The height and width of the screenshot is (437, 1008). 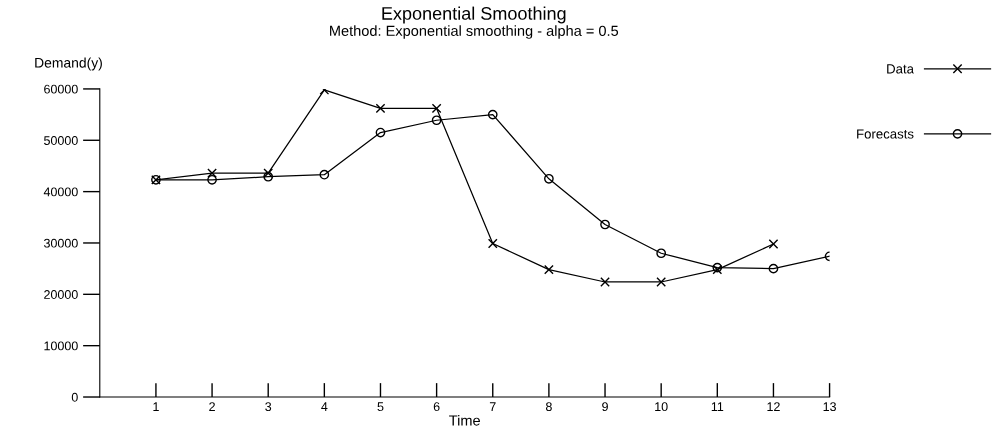 What do you see at coordinates (885, 134) in the screenshot?
I see `text: Forecasts` at bounding box center [885, 134].